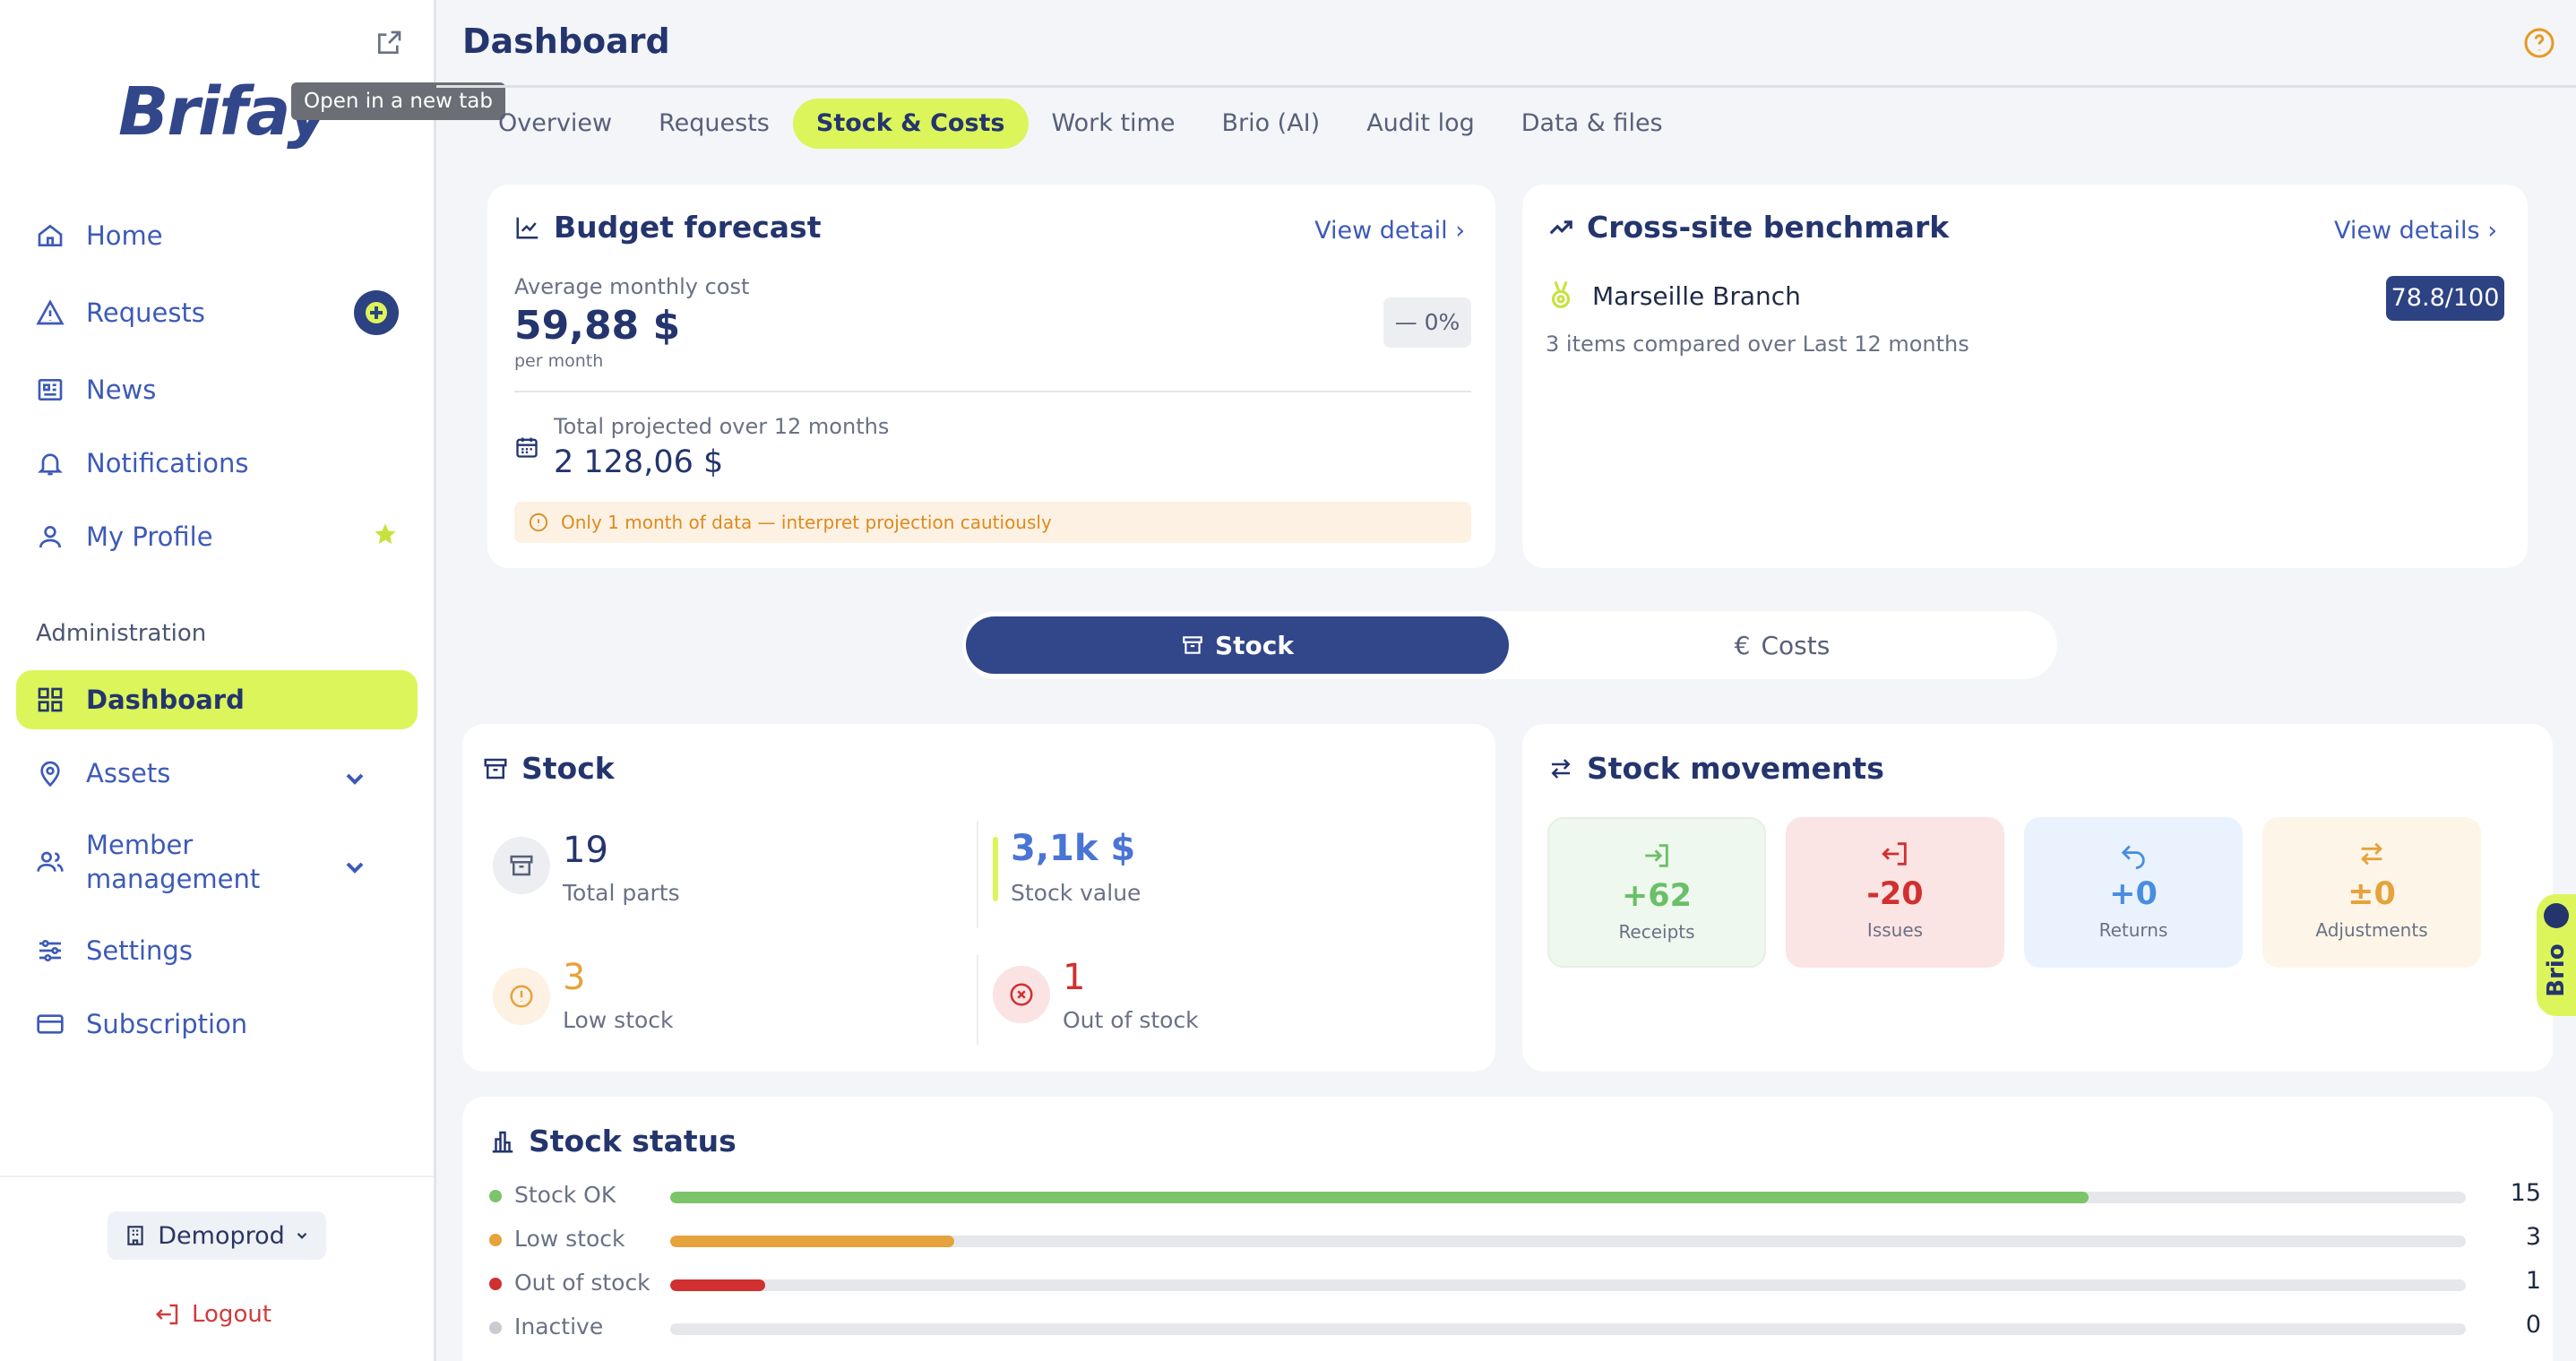 This screenshot has height=1361, width=2576. I want to click on administration-heading: Administration, so click(122, 633).